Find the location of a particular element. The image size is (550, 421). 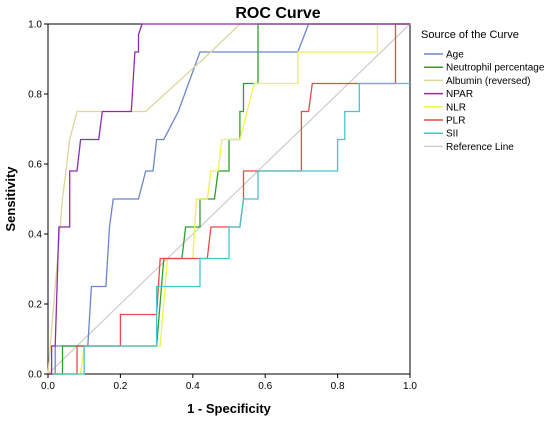

chart-title: ROC Curve is located at coordinates (277, 13).